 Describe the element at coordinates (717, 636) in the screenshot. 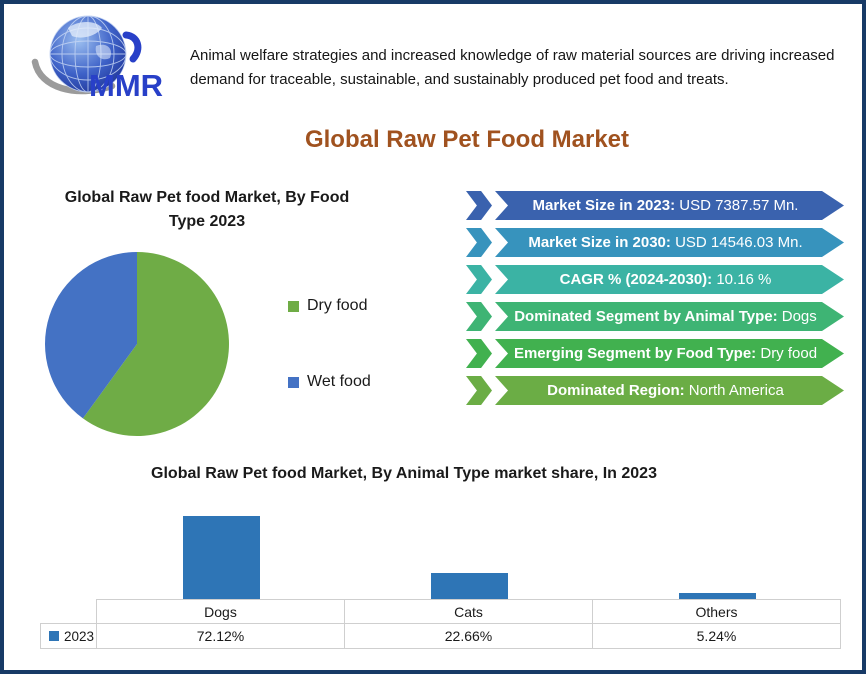

I see `value-cell-others: 5.24%` at that location.